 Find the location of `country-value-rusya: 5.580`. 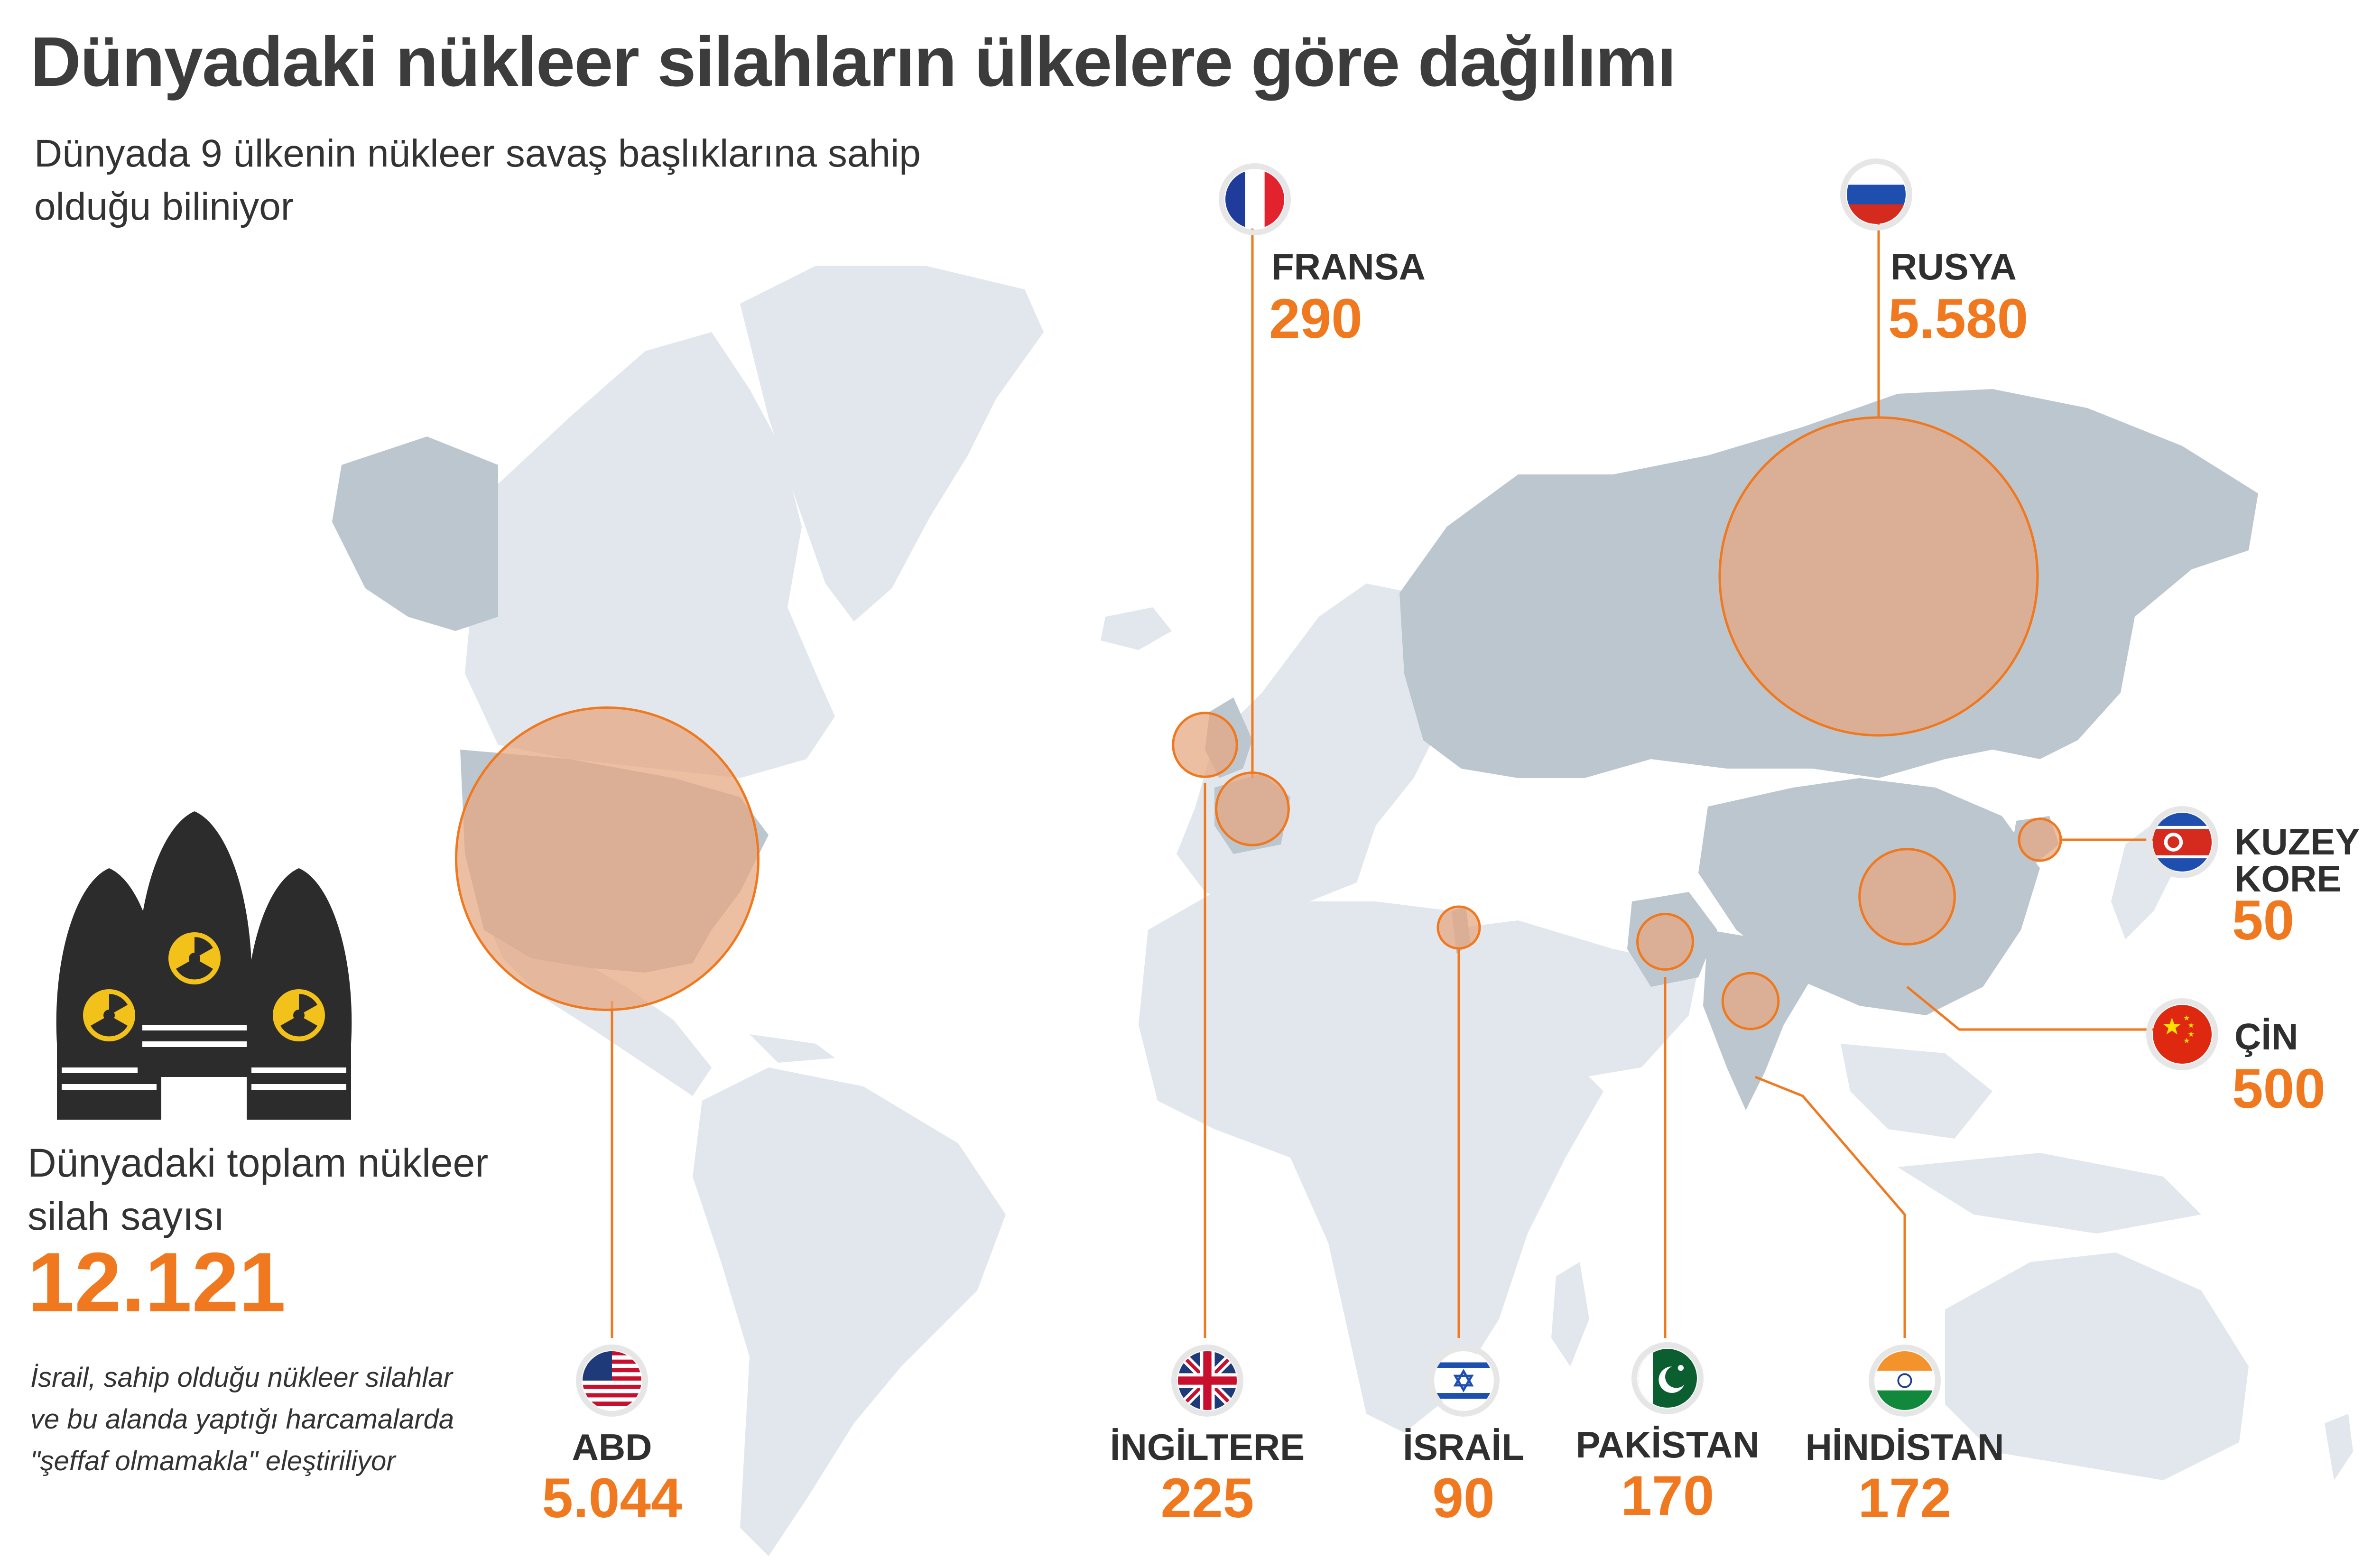

country-value-rusya: 5.580 is located at coordinates (1958, 319).